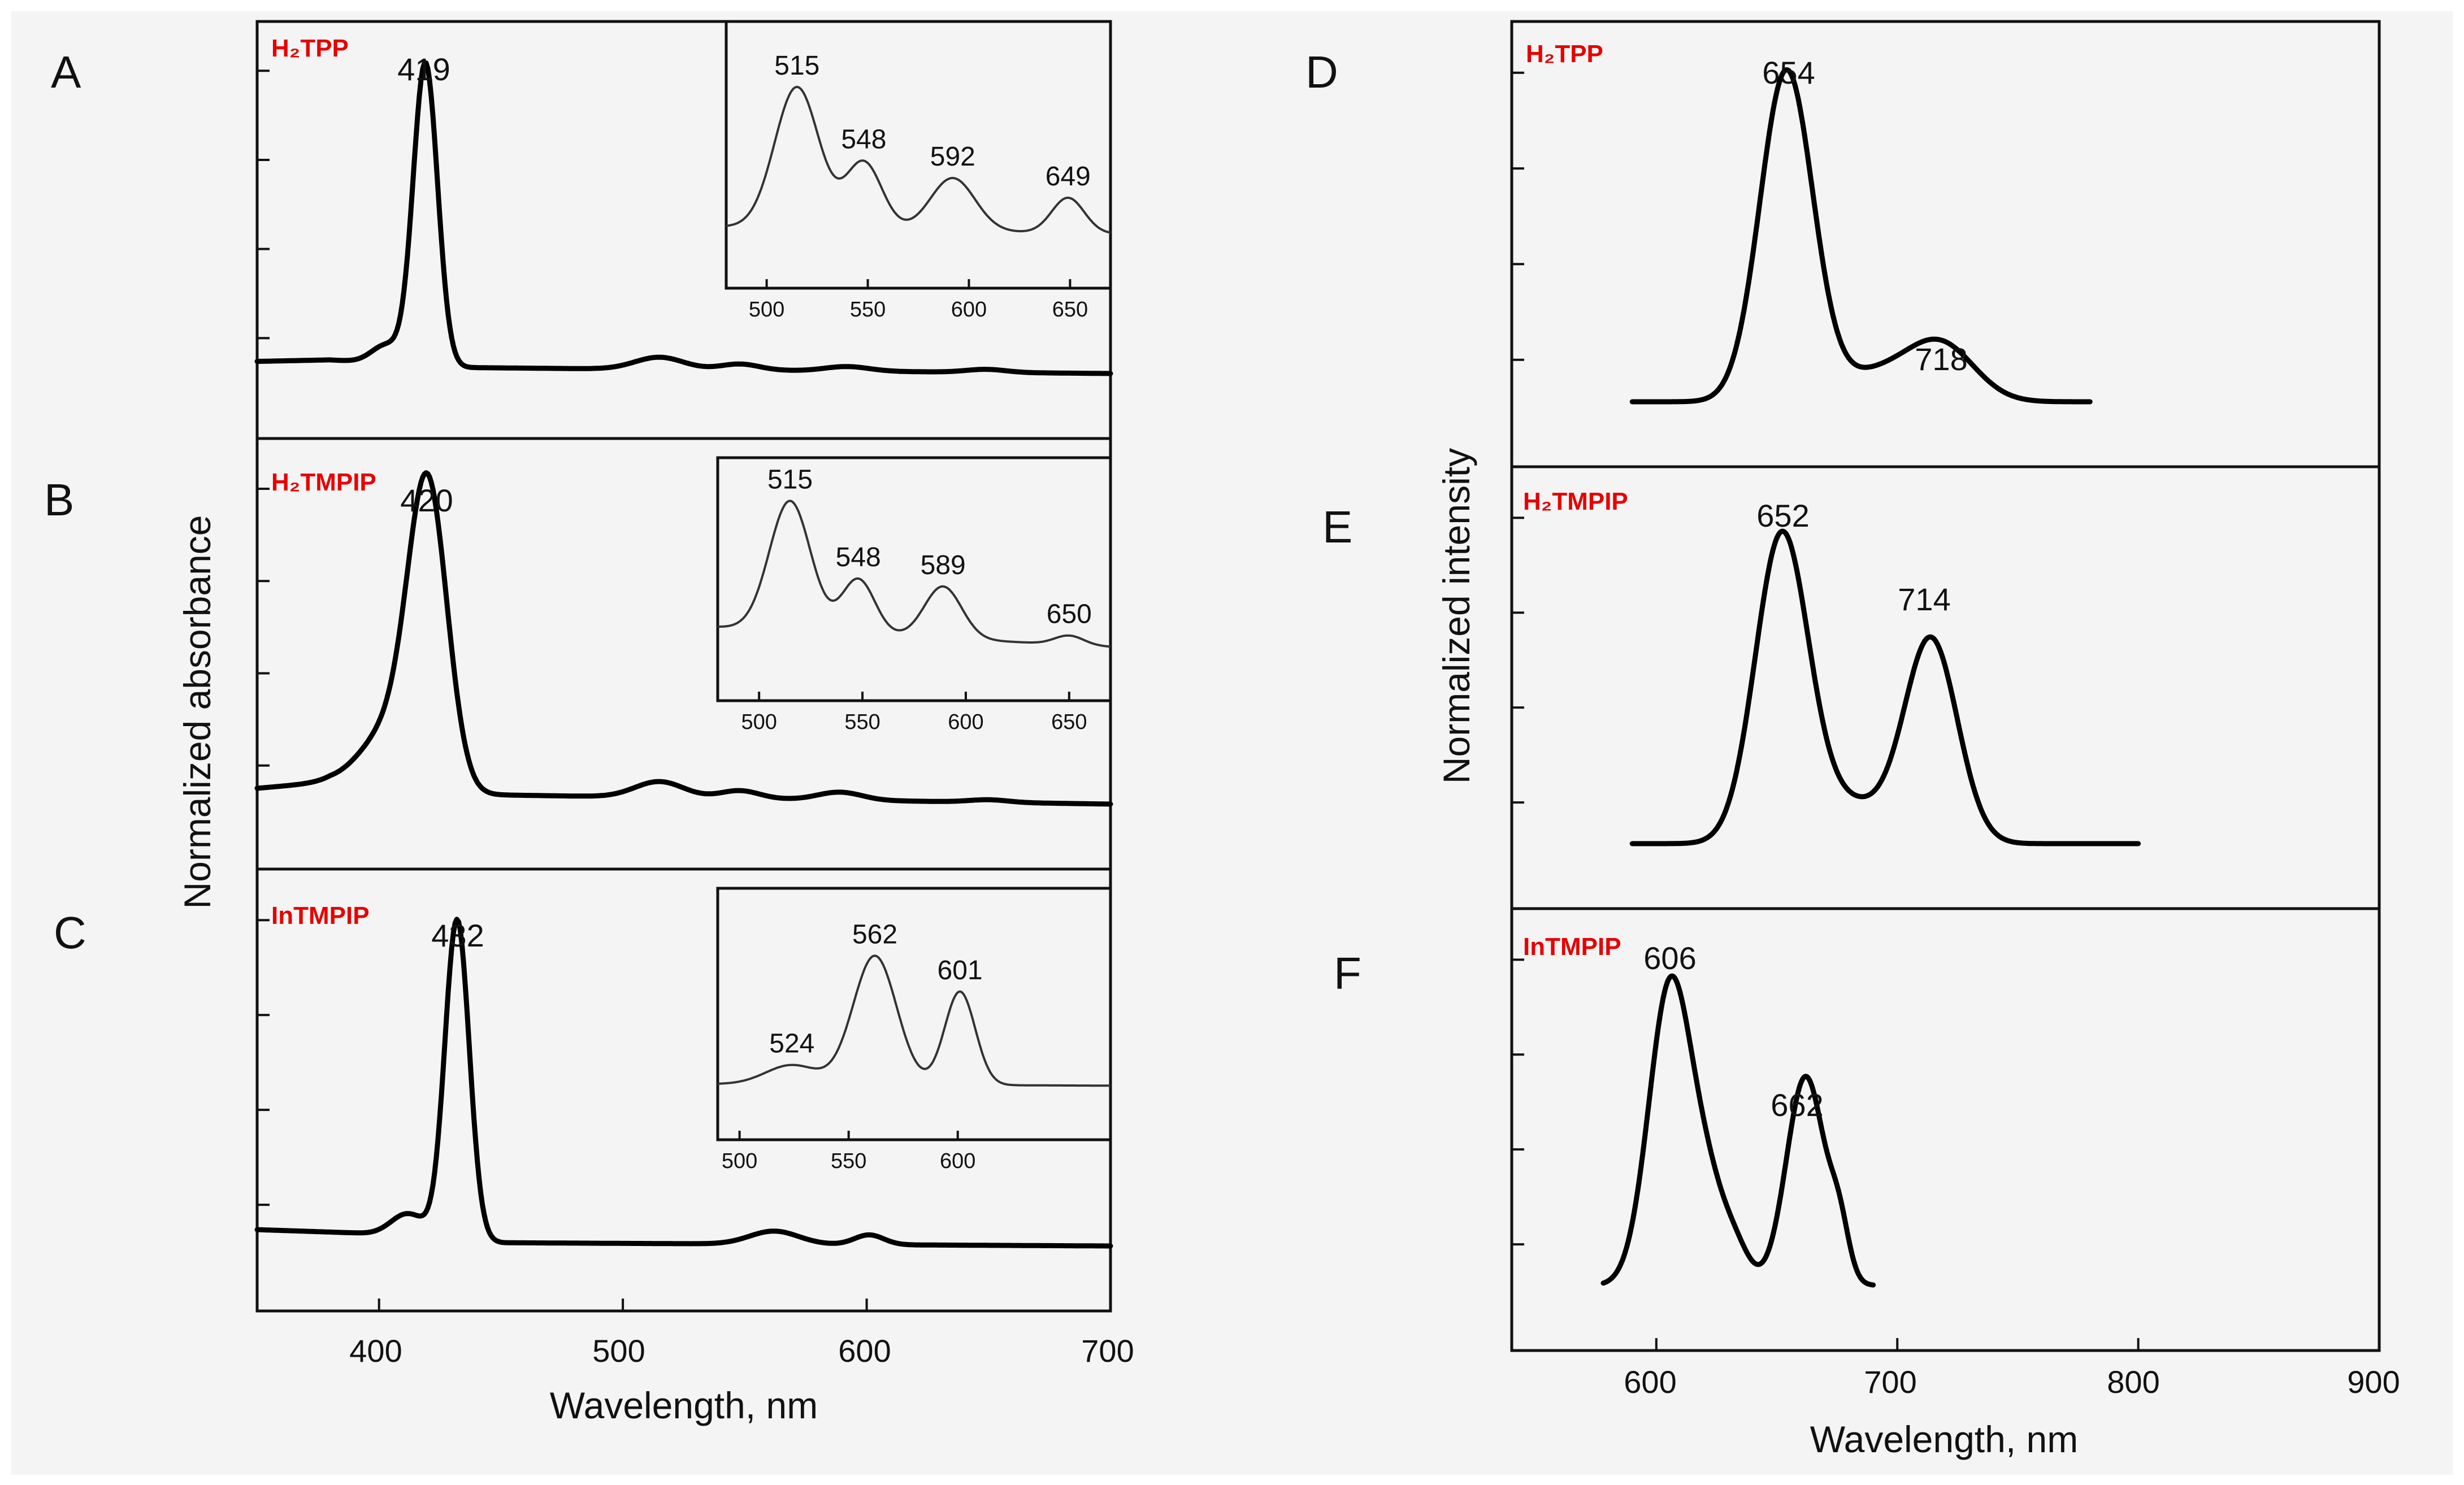  Describe the element at coordinates (918, 301) in the screenshot. I see `panel-a-inset-x-ticks: 500 550 600 650` at that location.